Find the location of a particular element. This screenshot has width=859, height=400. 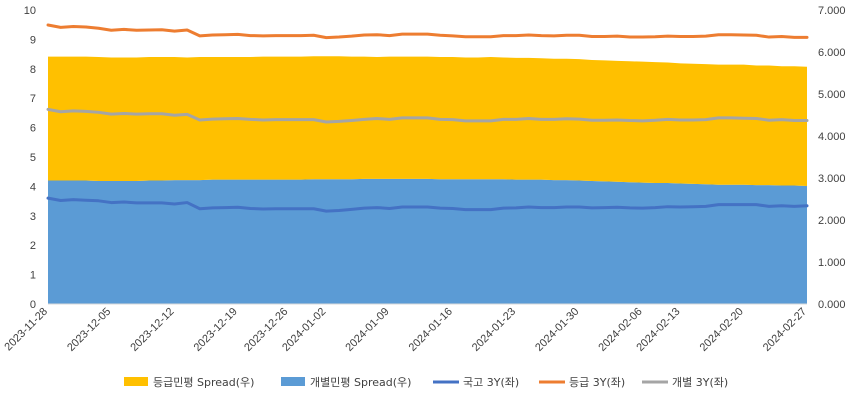

left-y-tick-label: 3 is located at coordinates (33, 217).